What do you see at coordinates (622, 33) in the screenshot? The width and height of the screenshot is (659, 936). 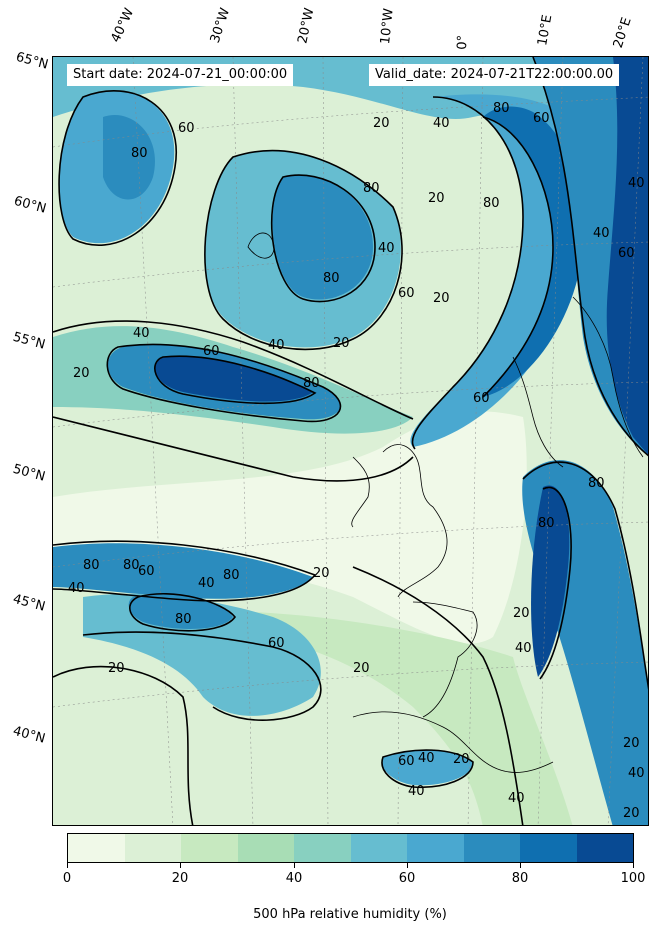 I see `lon-label: 20°E` at bounding box center [622, 33].